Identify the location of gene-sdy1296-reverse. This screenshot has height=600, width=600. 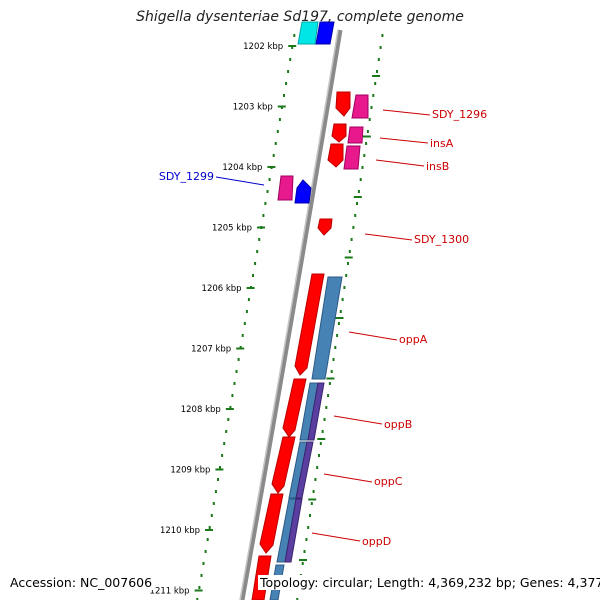
(360, 106).